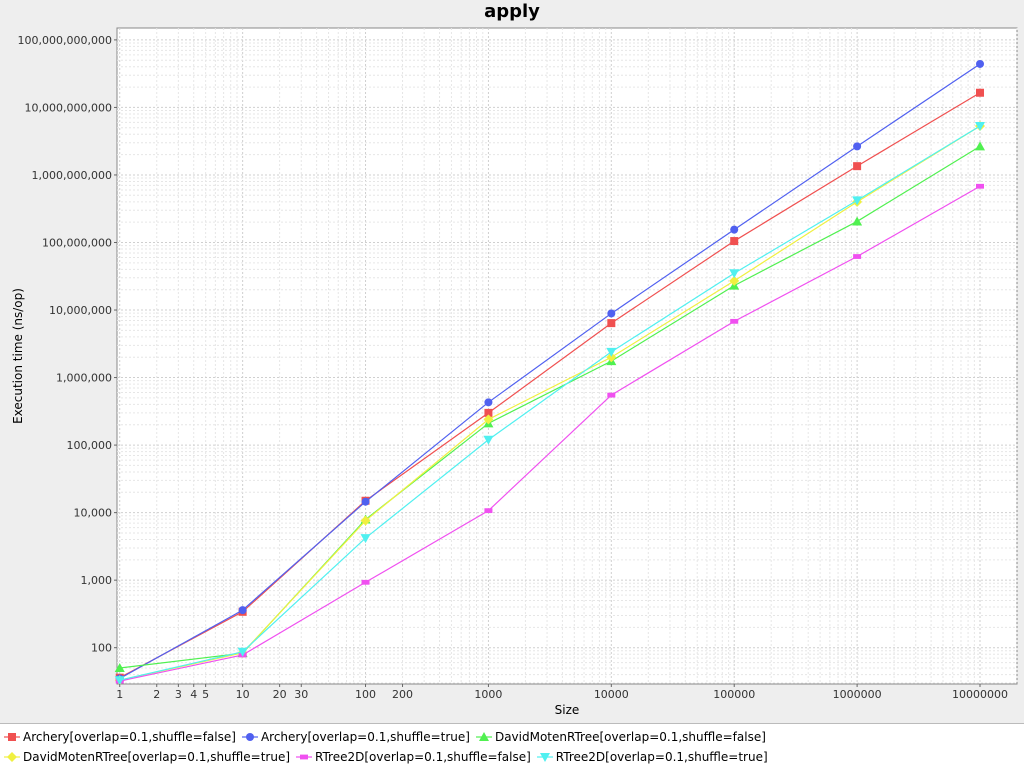 This screenshot has width=1024, height=768. I want to click on legend-item: Archery[overlap=0.1,shuffle=false], so click(120, 737).